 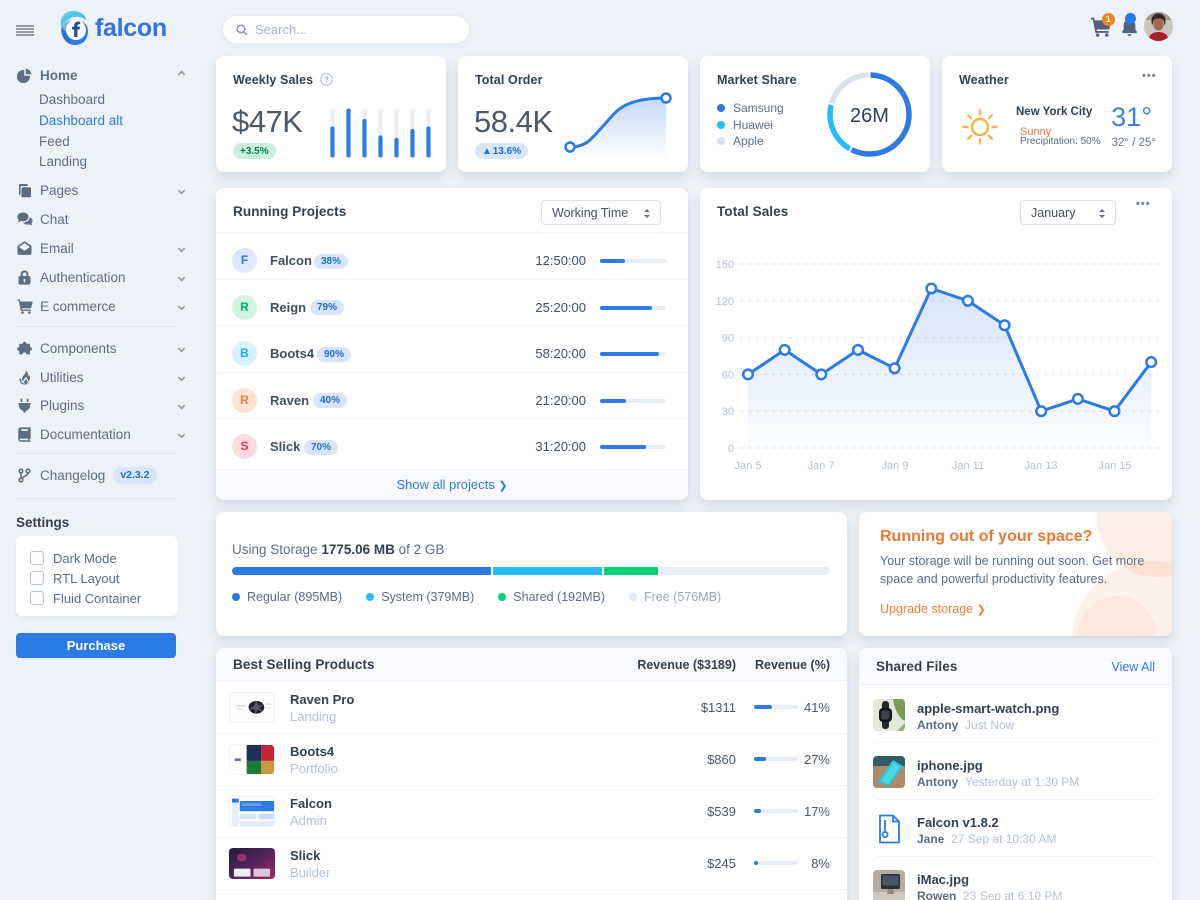 I want to click on svg-text: Jan 5, so click(x=748, y=466).